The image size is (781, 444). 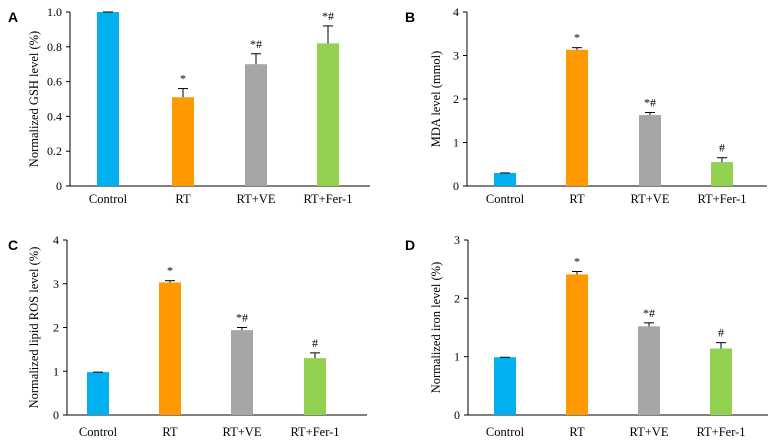 What do you see at coordinates (436, 99) in the screenshot?
I see `y-axis-label: MDA level (mmol)` at bounding box center [436, 99].